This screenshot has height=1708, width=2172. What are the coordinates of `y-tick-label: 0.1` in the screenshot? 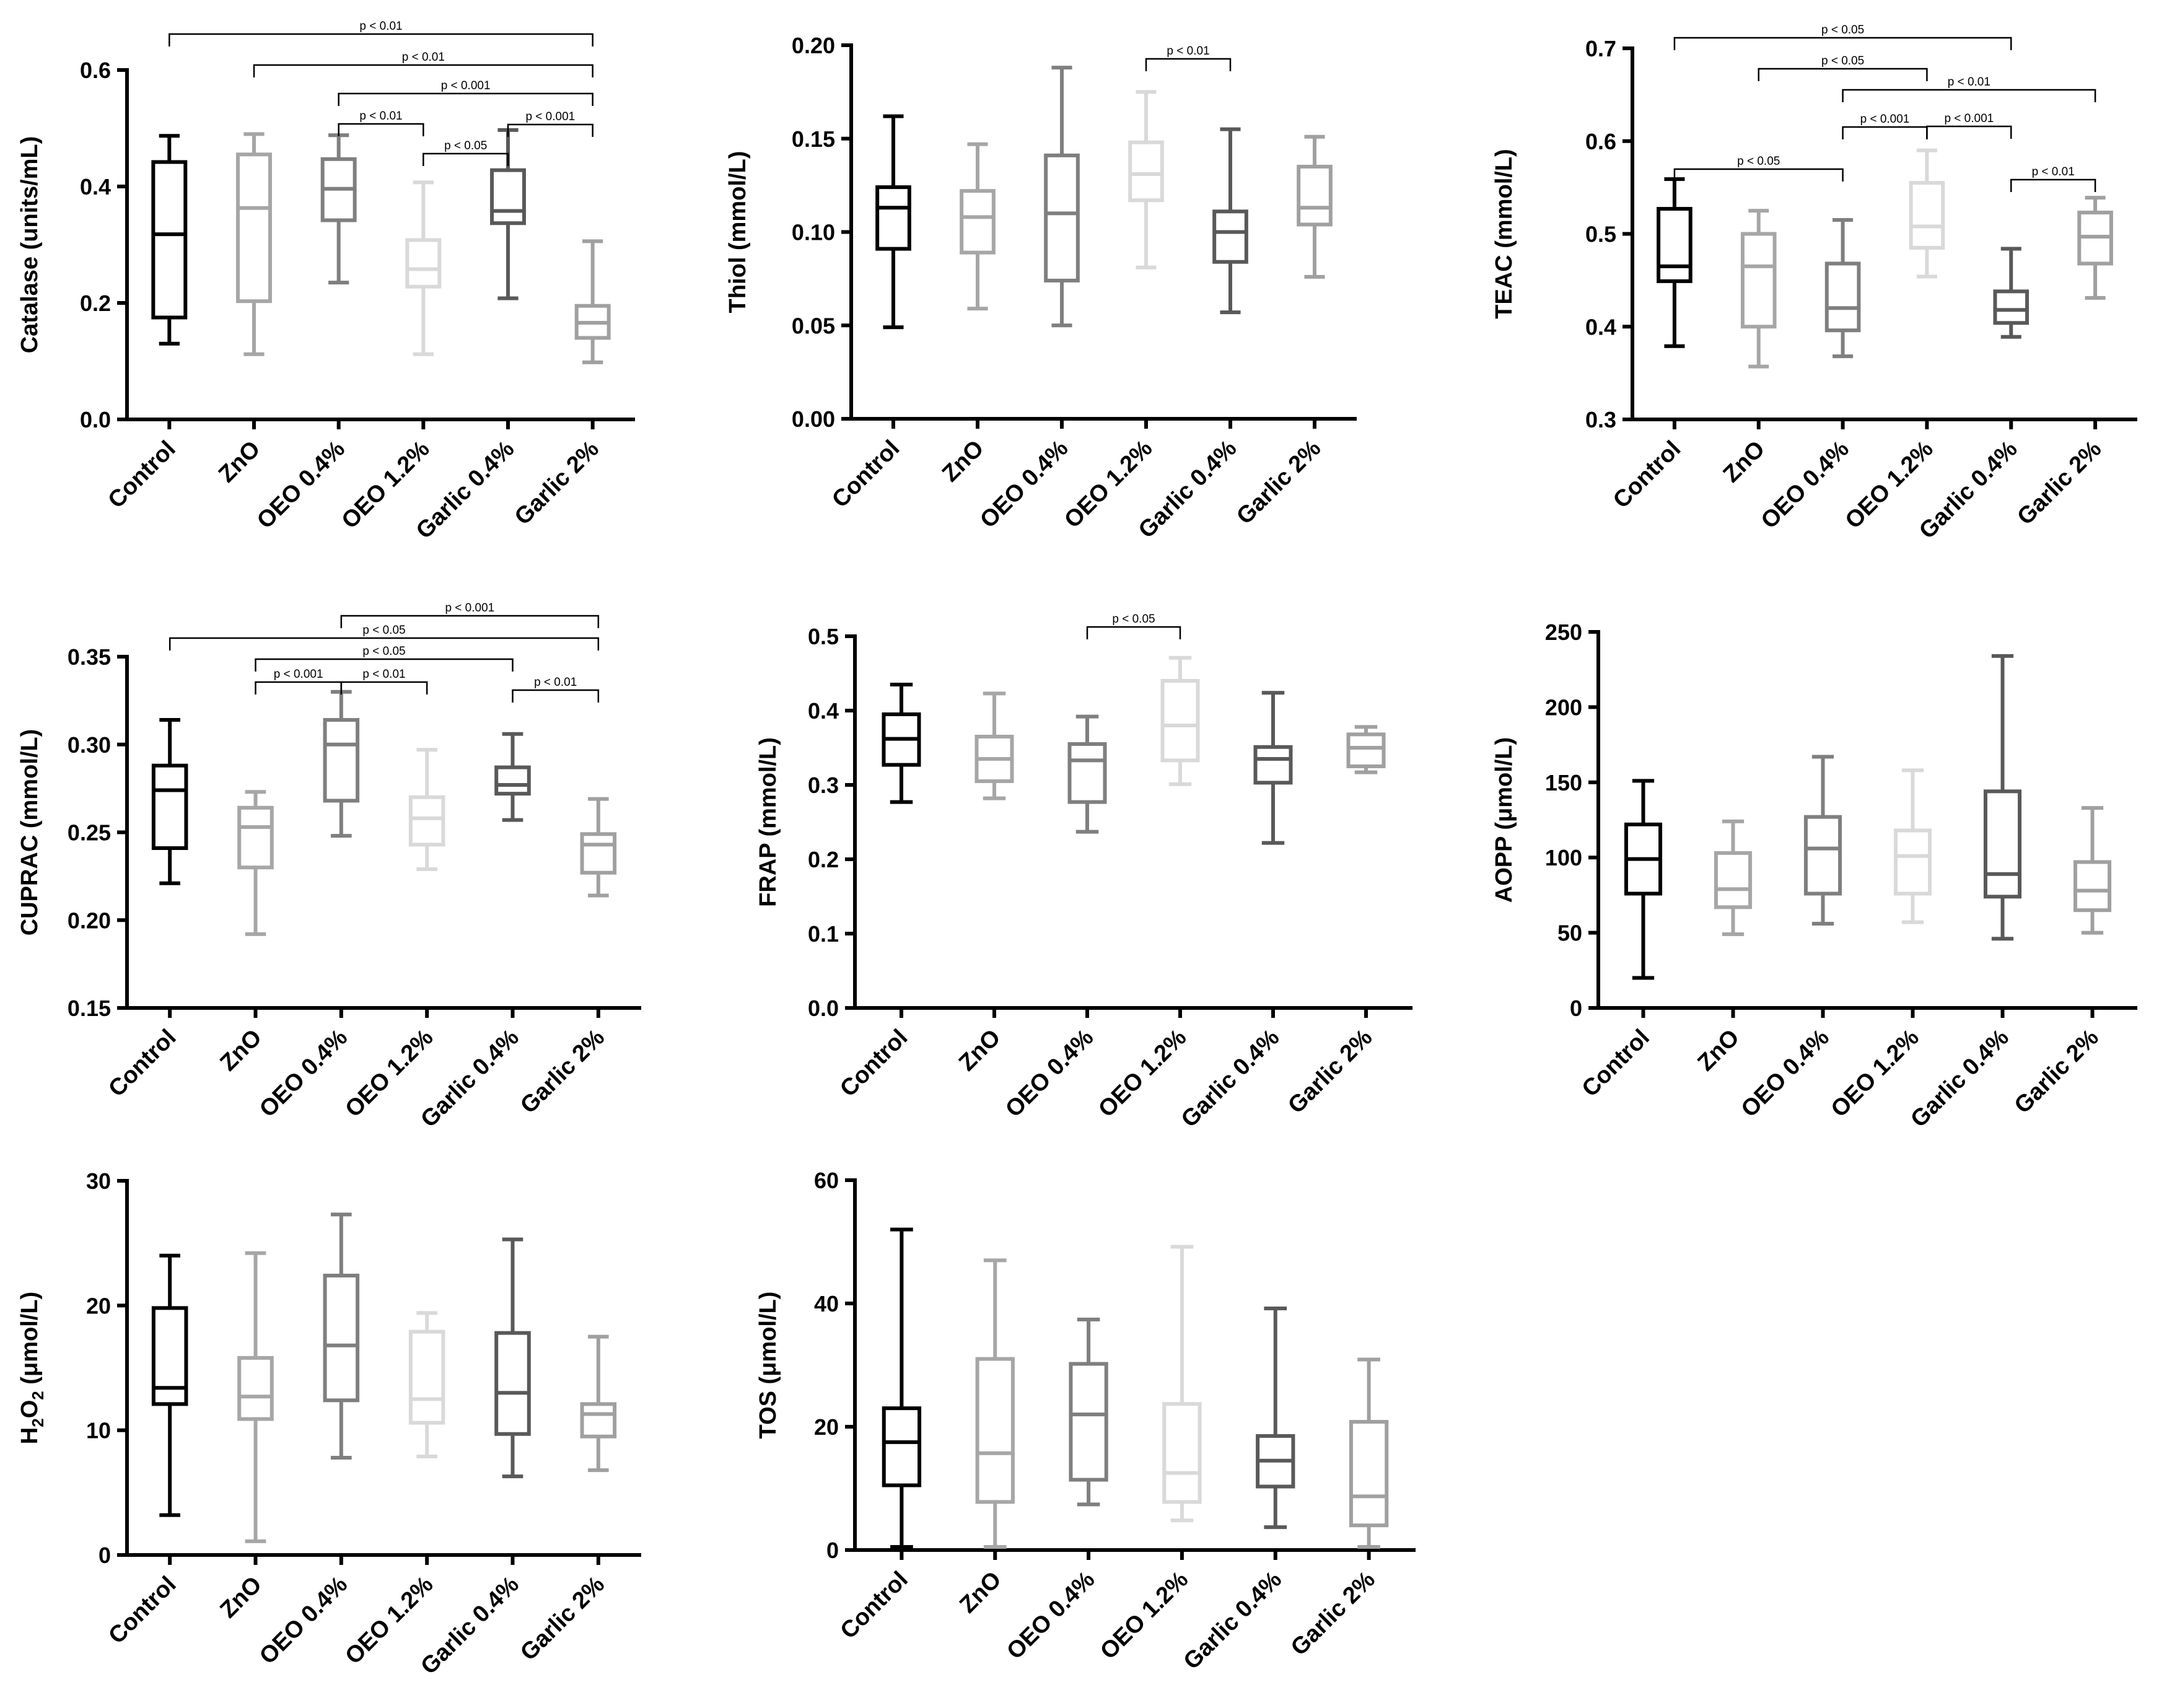 It's located at (823, 934).